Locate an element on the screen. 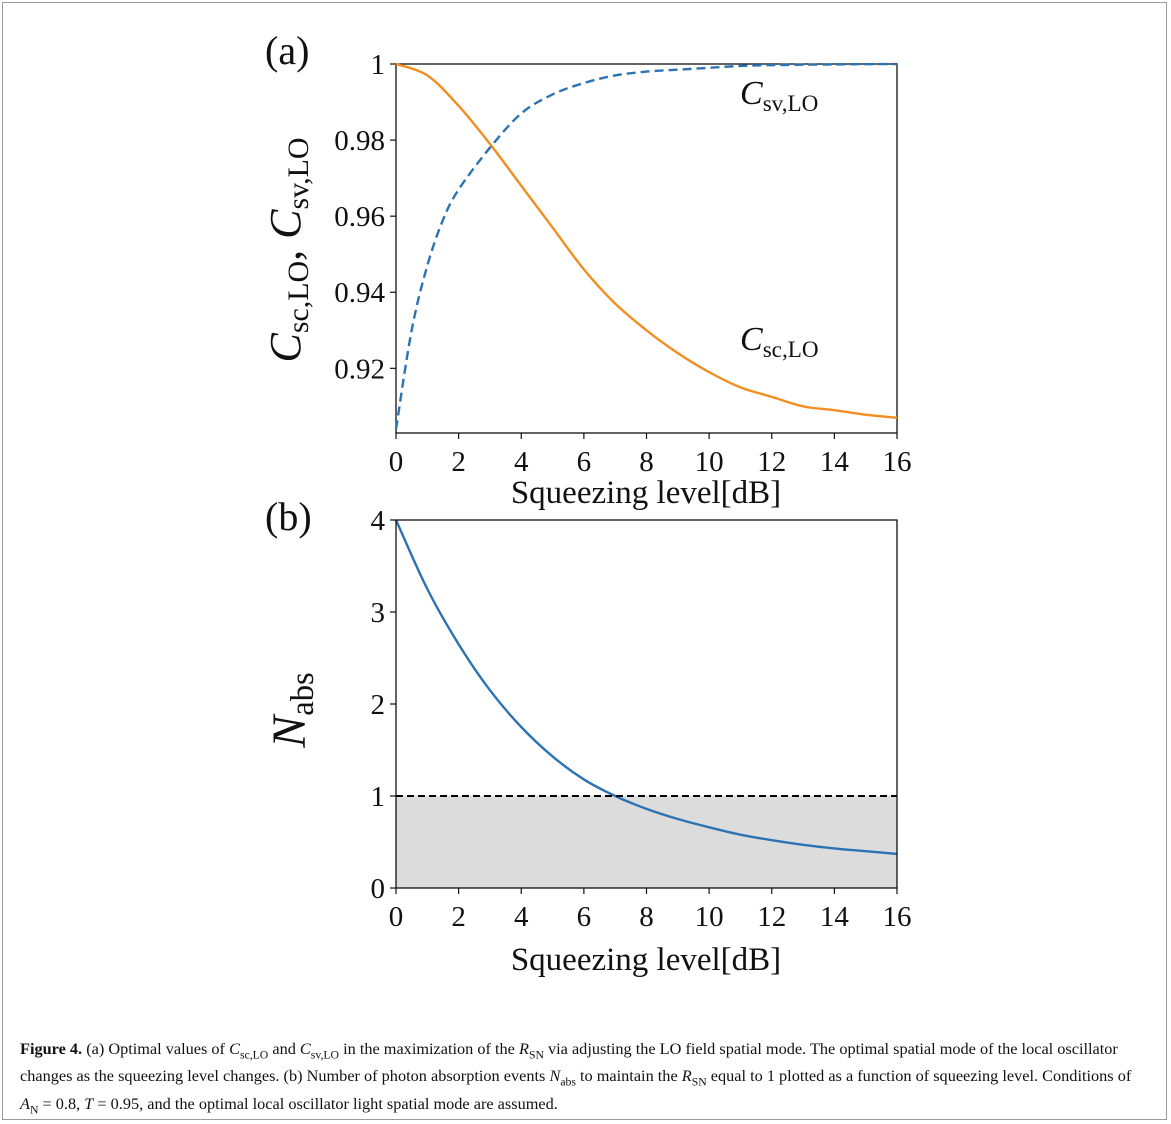  caption-c-sub-sv: sv,LO is located at coordinates (325, 1055).